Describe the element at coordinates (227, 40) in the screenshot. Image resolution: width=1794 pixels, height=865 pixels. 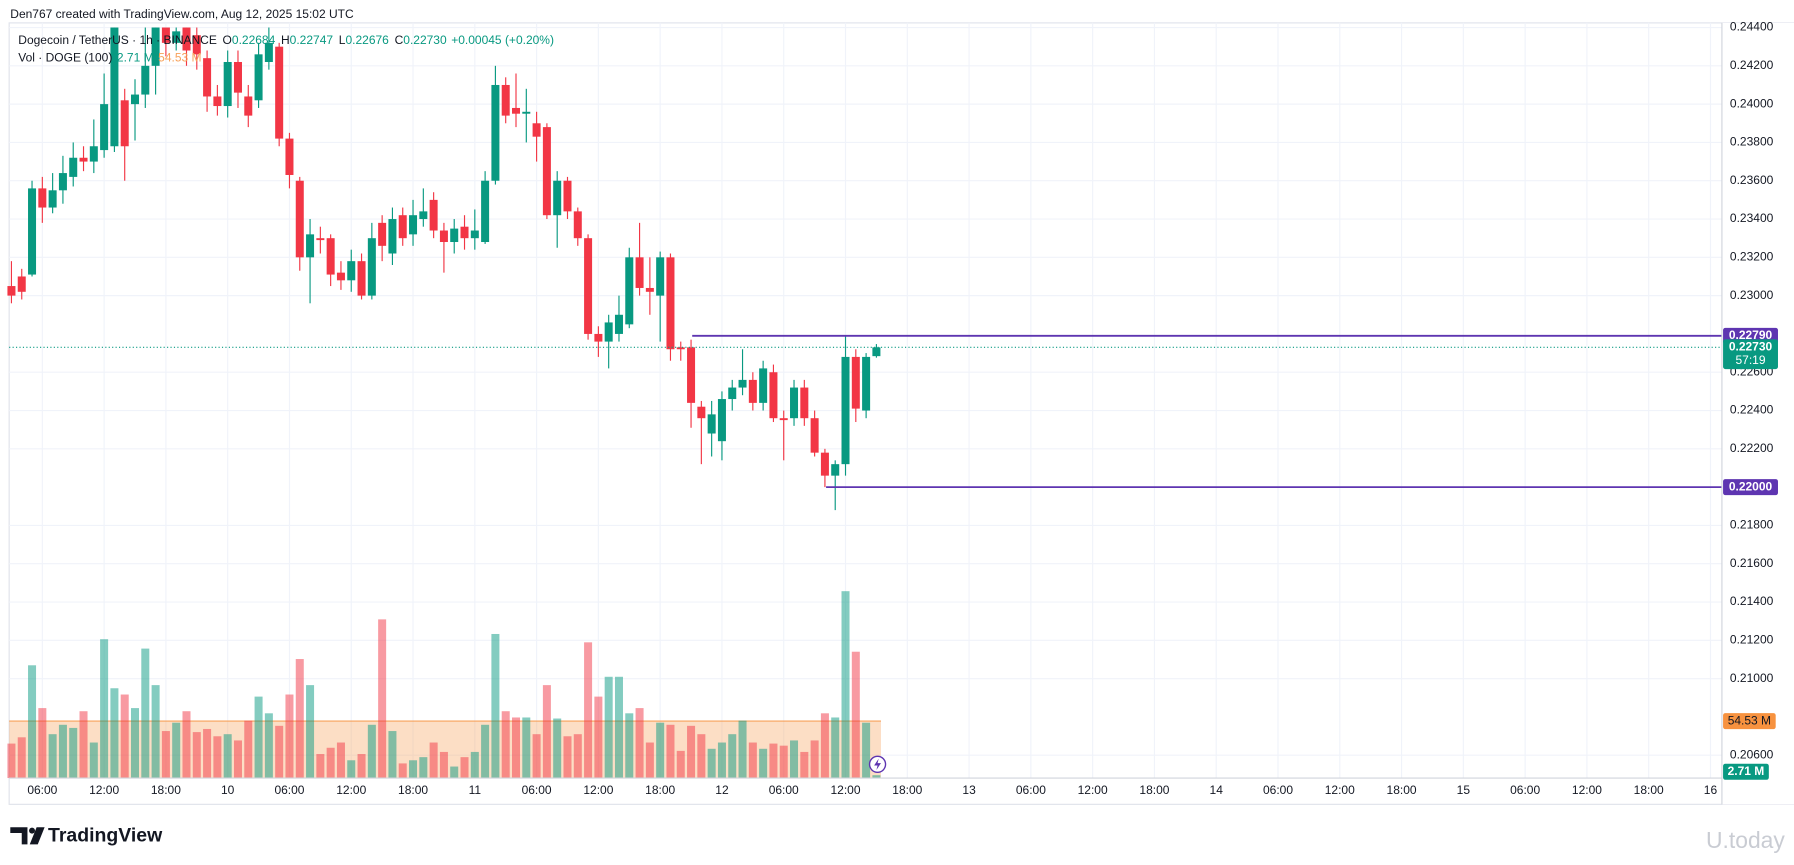
I see `ohlc-key: O` at that location.